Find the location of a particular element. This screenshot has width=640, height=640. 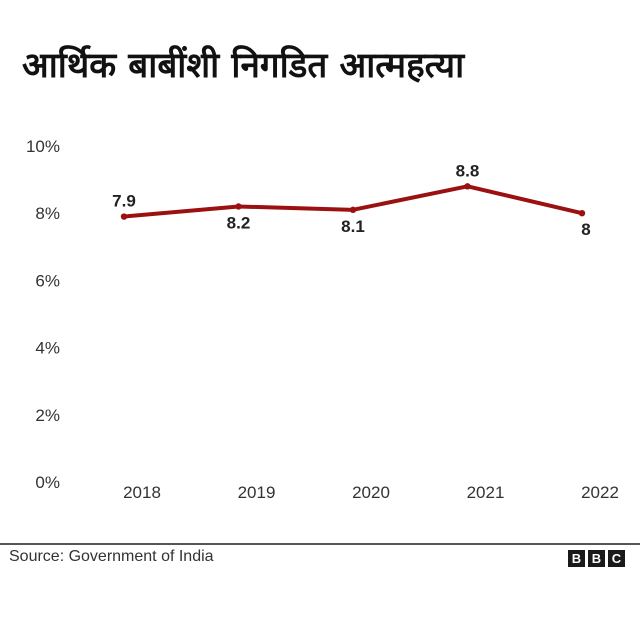

x-tick-label: 2022 is located at coordinates (600, 492).